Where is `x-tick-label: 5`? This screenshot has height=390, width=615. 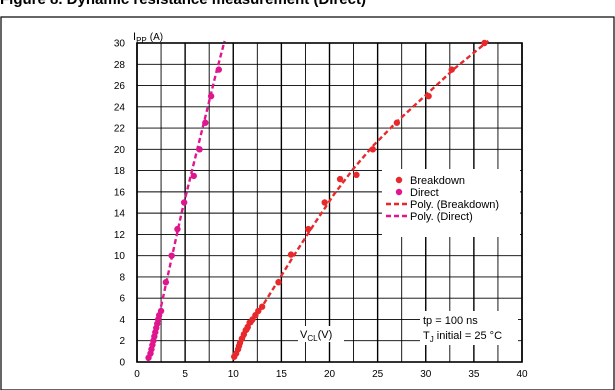 x-tick-label: 5 is located at coordinates (185, 374).